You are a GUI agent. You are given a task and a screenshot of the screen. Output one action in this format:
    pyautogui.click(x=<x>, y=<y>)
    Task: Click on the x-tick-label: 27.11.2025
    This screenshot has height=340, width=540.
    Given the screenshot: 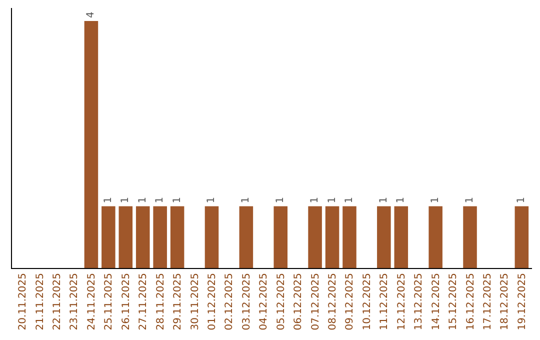 What is the action you would take?
    pyautogui.click(x=144, y=301)
    